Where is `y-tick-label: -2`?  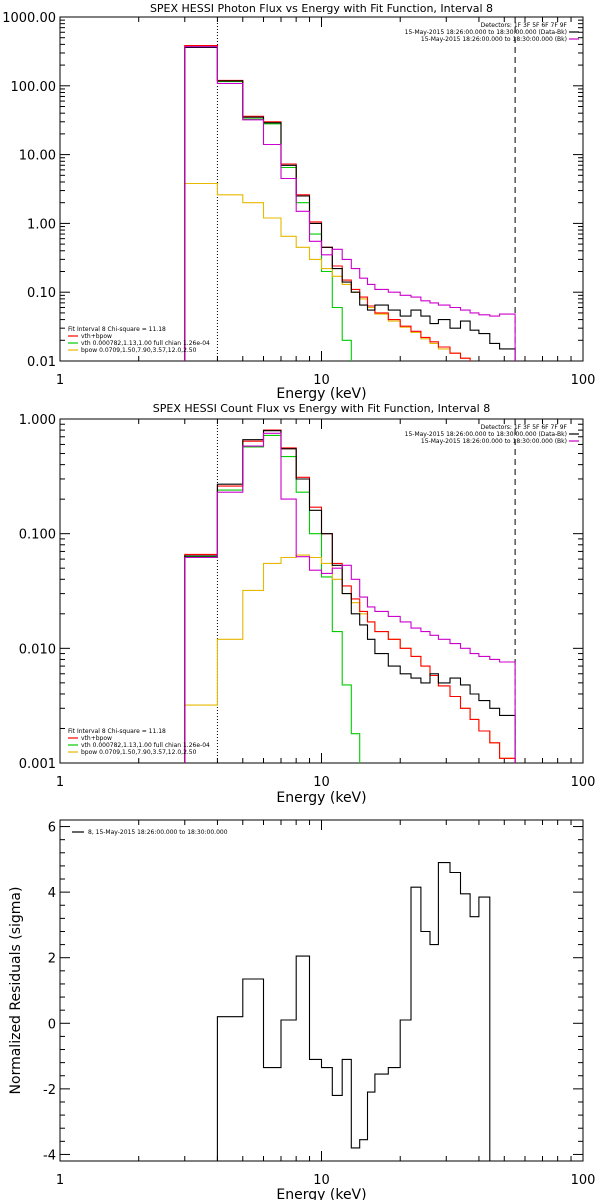
y-tick-label: -2 is located at coordinates (49, 1090).